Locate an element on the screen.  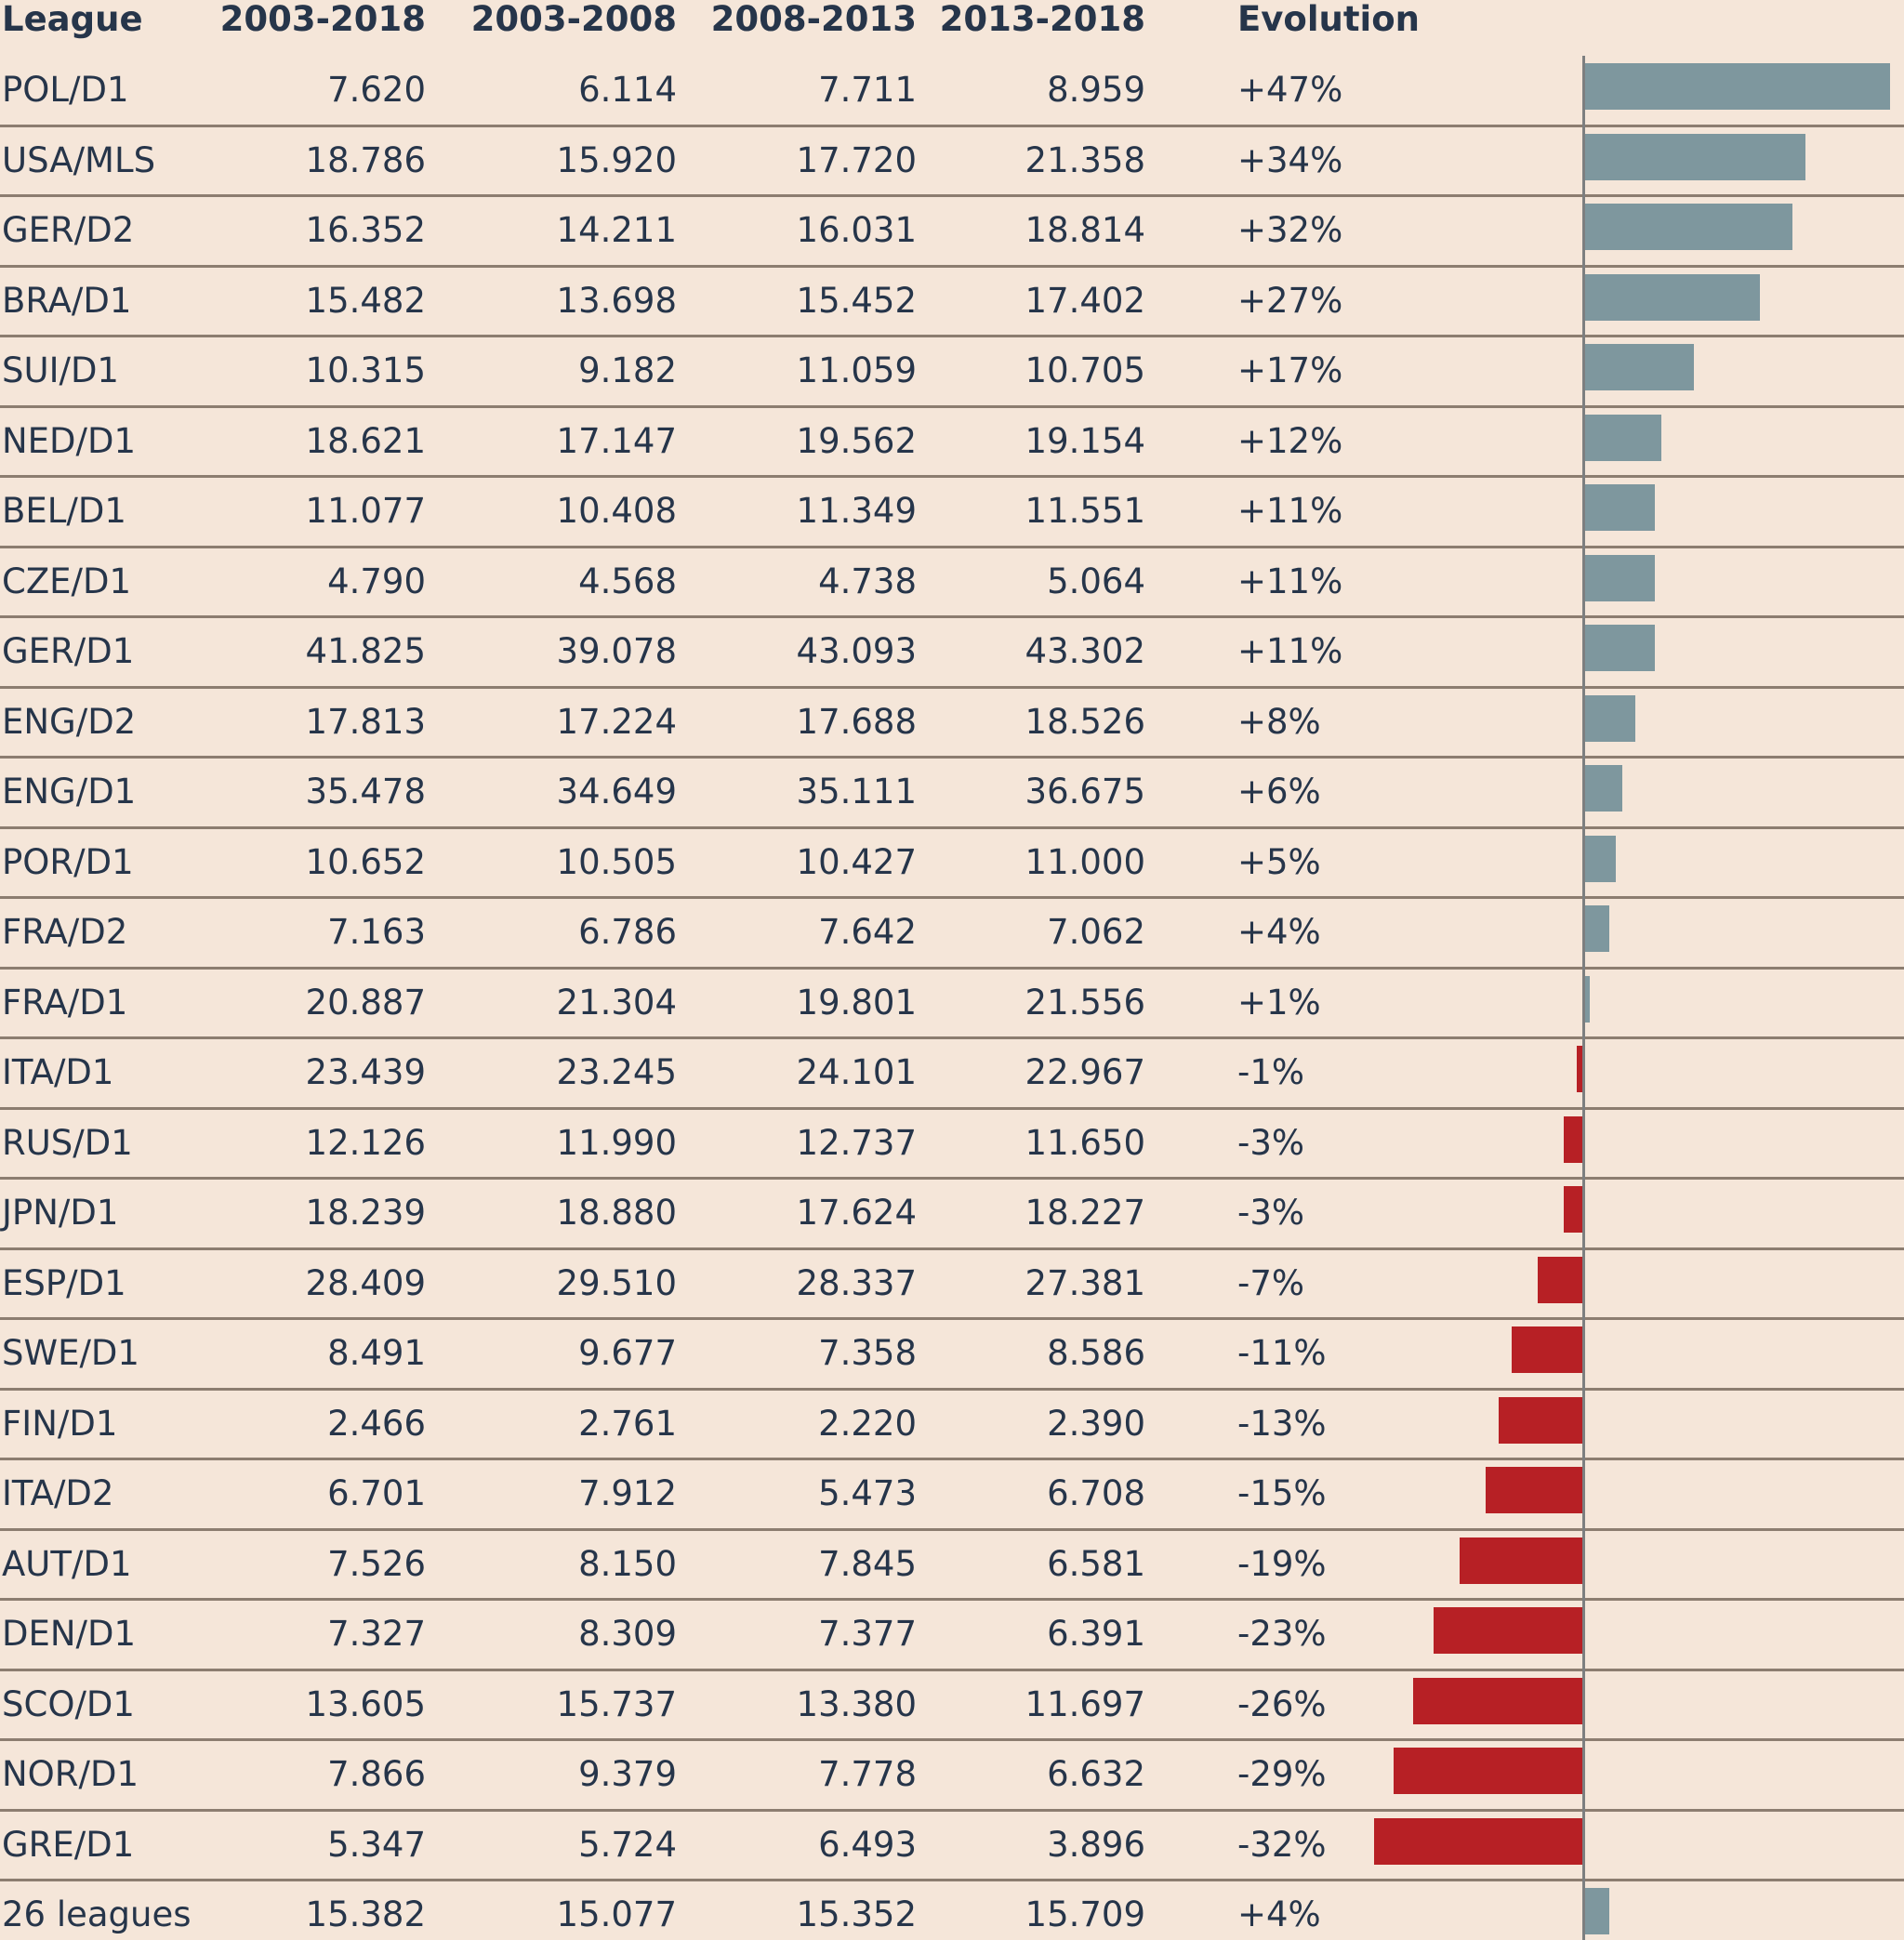
cell-league: FIN/D1 is located at coordinates (60, 1423).